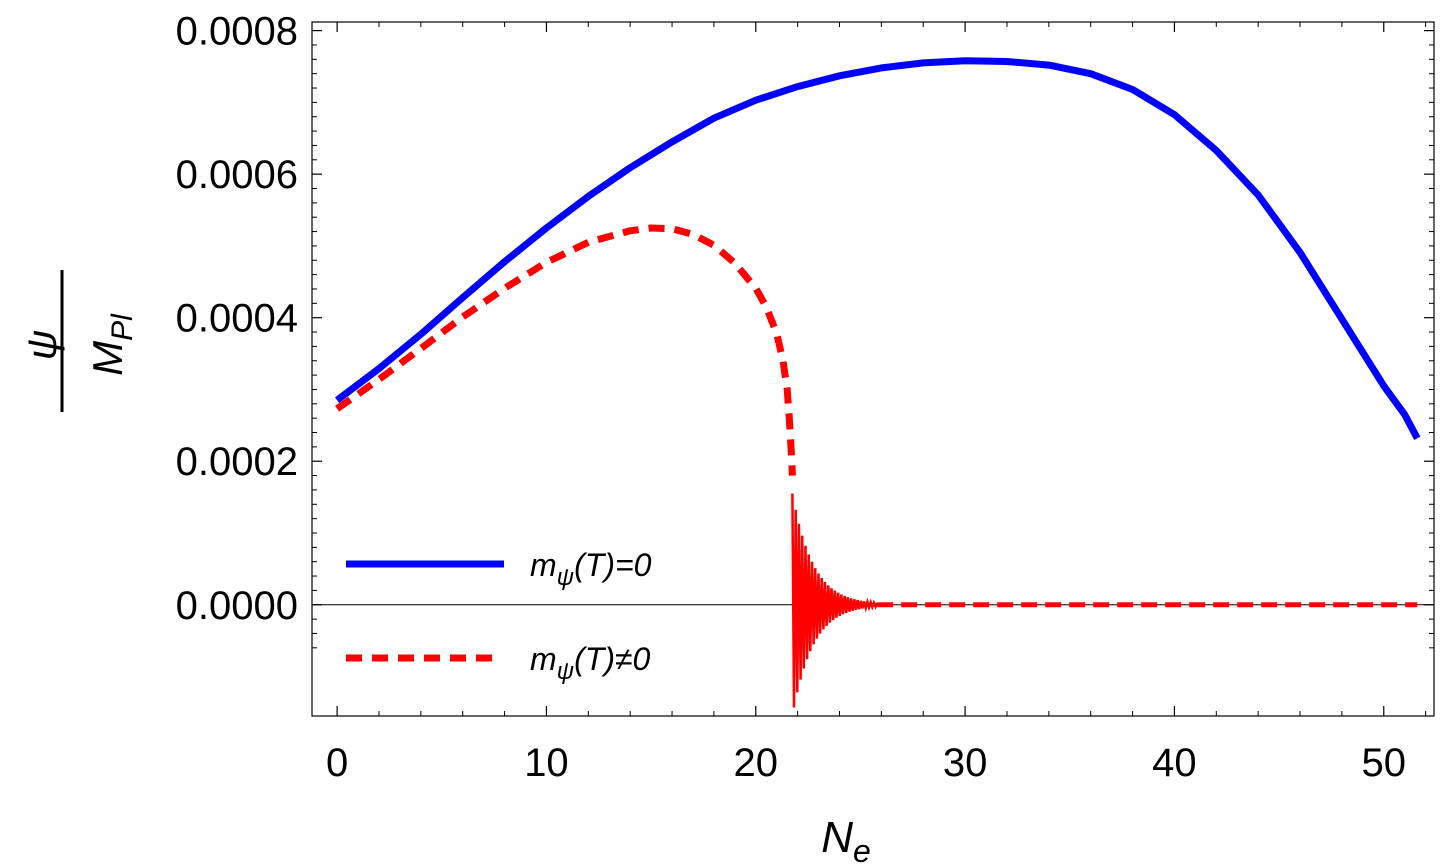 This screenshot has width=1440, height=866. Describe the element at coordinates (237, 462) in the screenshot. I see `y-tick-label: 0.0002` at that location.